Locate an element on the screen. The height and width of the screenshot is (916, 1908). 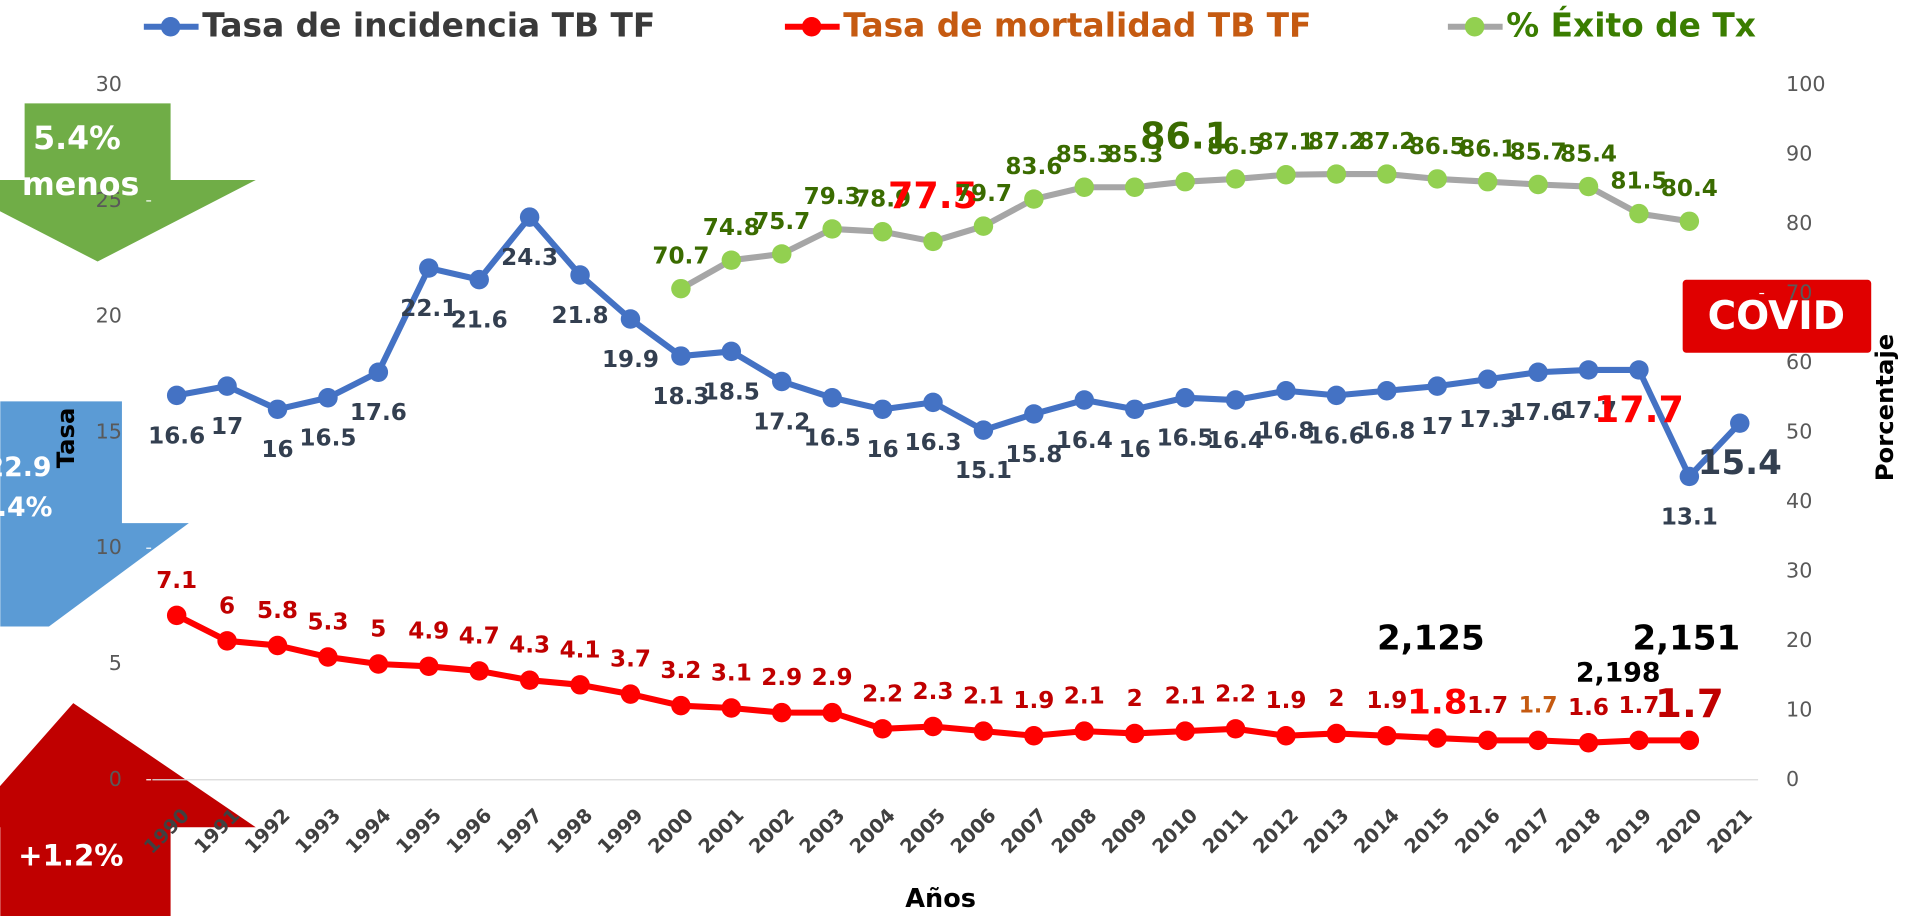
data-label: 81.5 is located at coordinates (1638, 182).